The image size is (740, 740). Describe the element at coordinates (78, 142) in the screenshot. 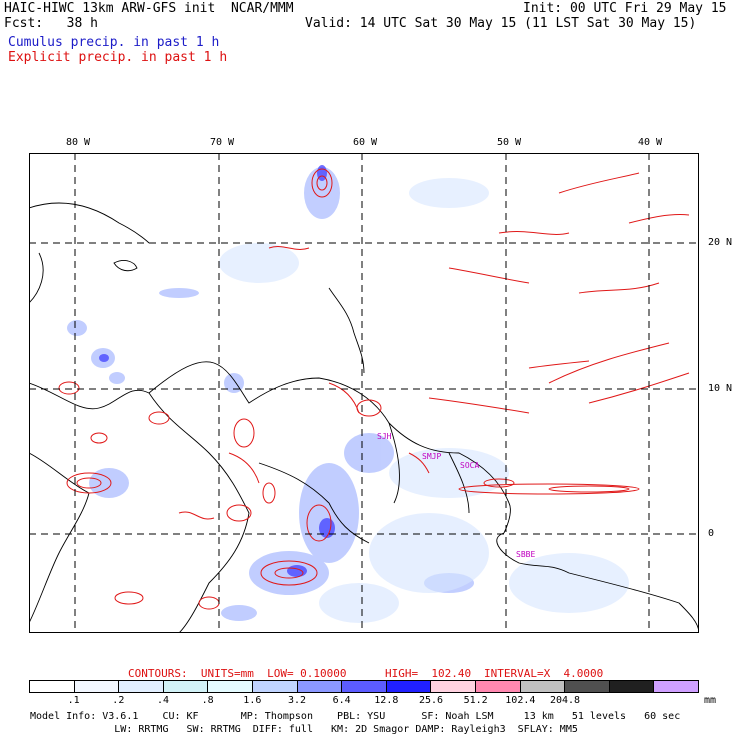

I see `lon-label-80w: 80 W` at that location.